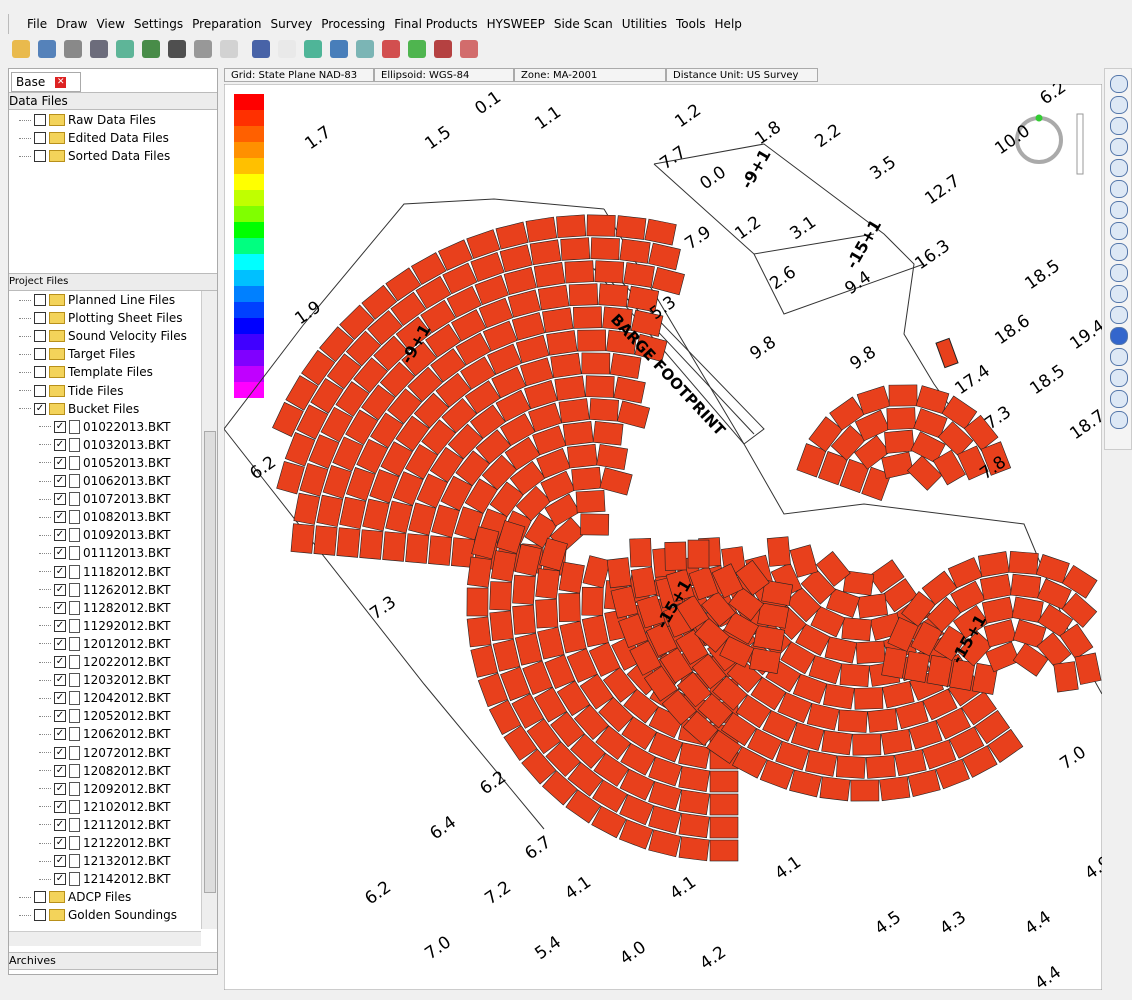  I want to click on tree-item: ✓ 01052013.BKT, so click(104, 463).